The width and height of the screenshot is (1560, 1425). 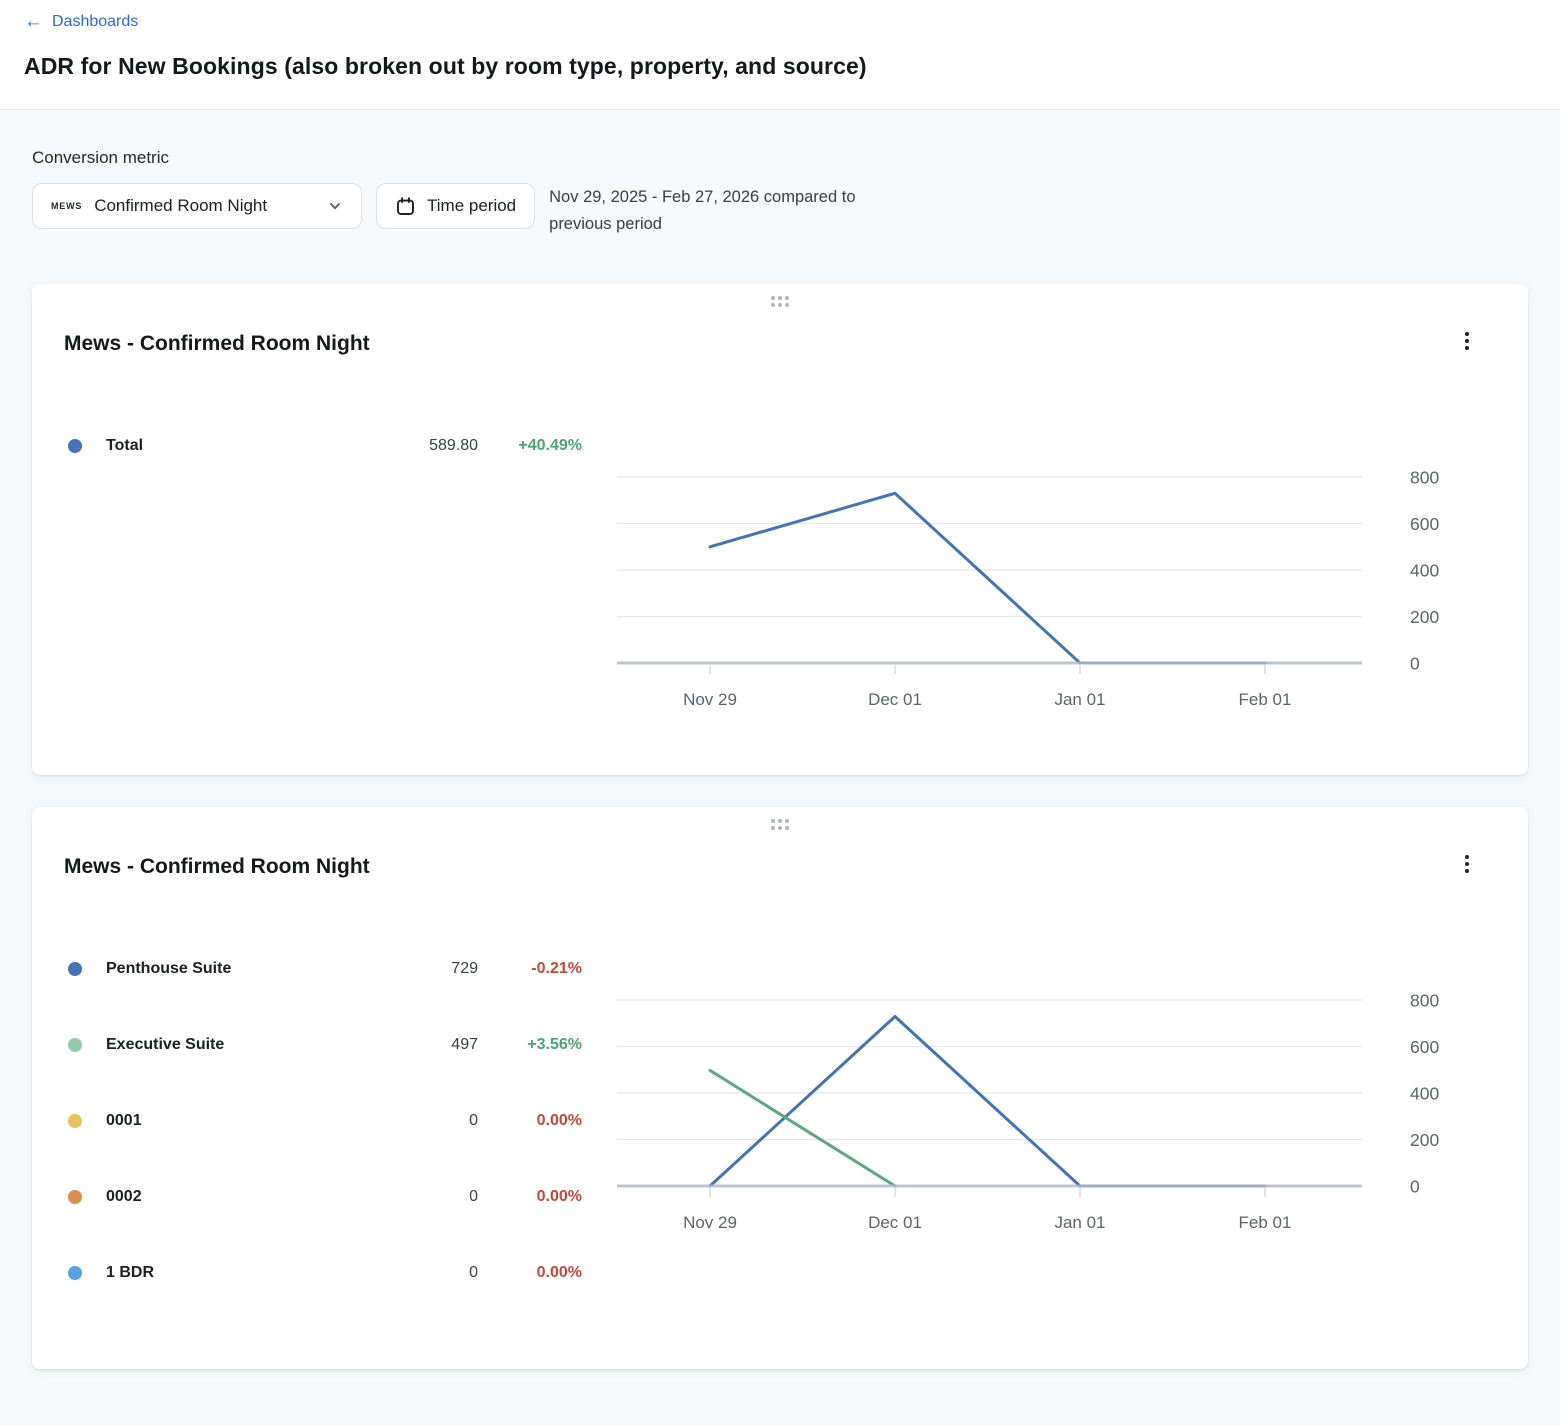 What do you see at coordinates (125, 445) in the screenshot?
I see `series-label: Total` at bounding box center [125, 445].